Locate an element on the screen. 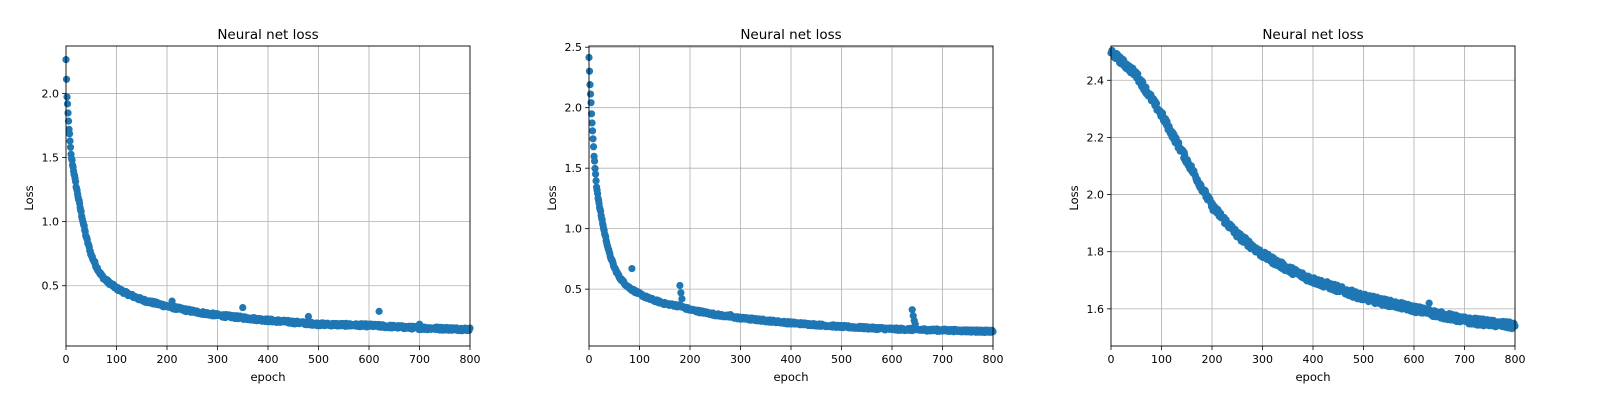  chart-3-title: Neural net loss is located at coordinates (1312, 35).